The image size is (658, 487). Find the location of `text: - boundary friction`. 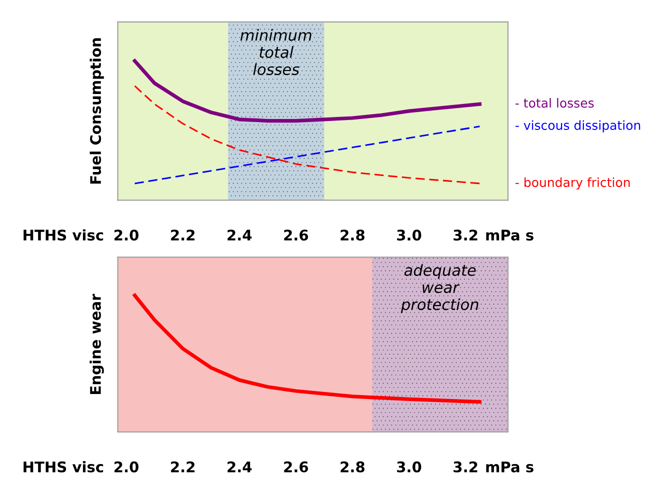

text: - boundary friction is located at coordinates (573, 183).